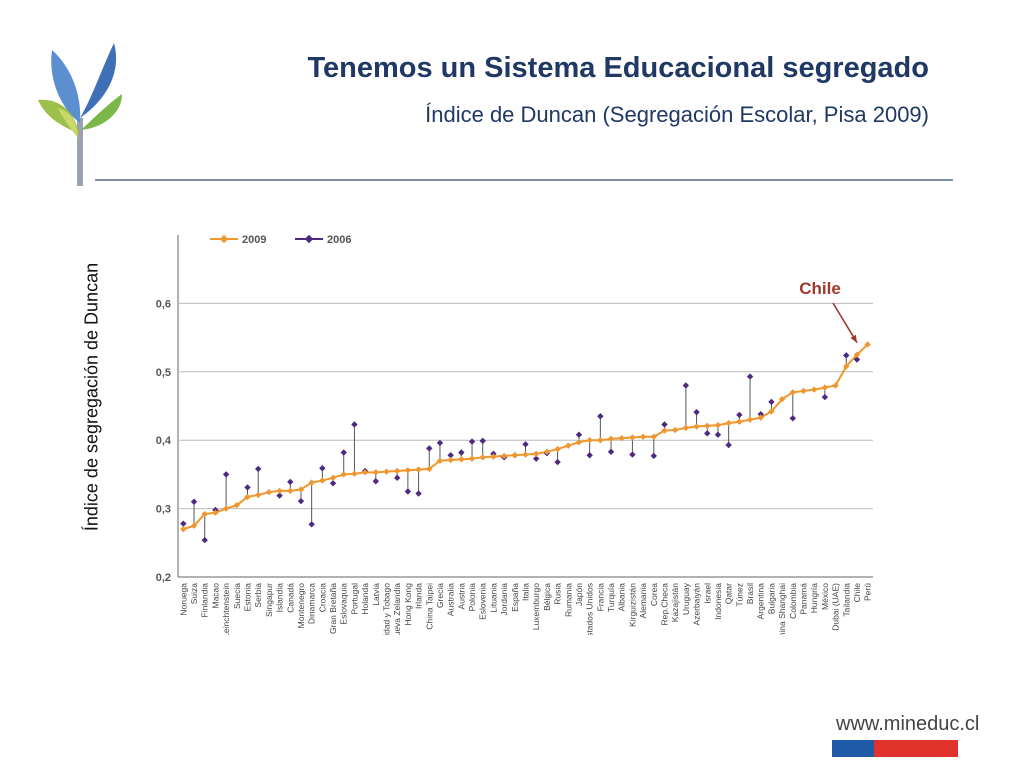 Image resolution: width=1024 pixels, height=768 pixels. I want to click on flag-blue-stripe, so click(853, 748).